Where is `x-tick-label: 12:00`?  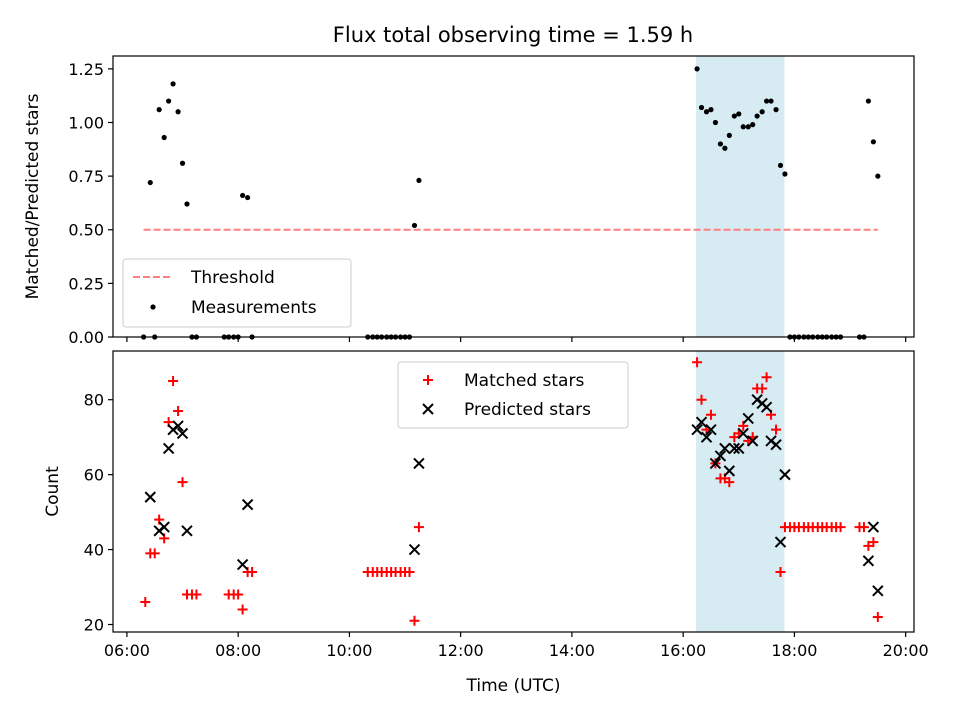 x-tick-label: 12:00 is located at coordinates (461, 650).